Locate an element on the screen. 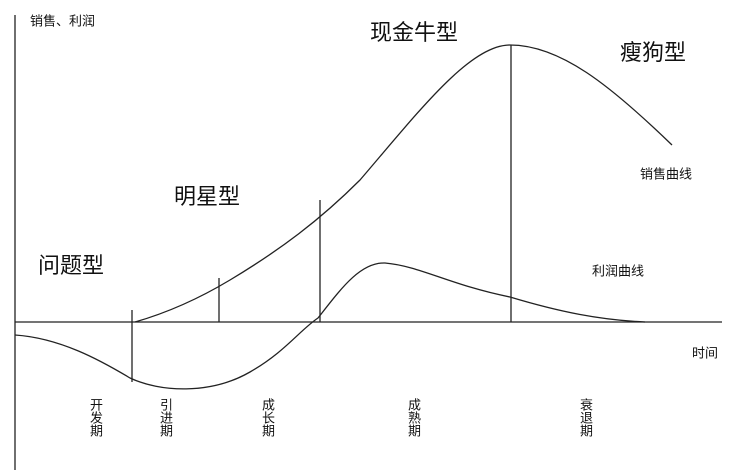  y-axis-label: 销售、利润 is located at coordinates (62, 22).